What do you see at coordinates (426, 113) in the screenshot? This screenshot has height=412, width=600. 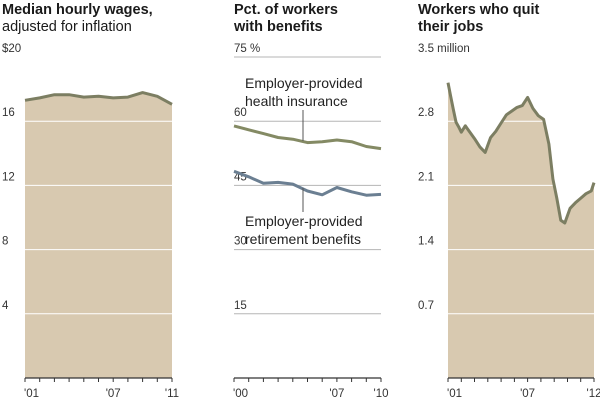 I see `panel-3-ytick-label: 2.8` at bounding box center [426, 113].